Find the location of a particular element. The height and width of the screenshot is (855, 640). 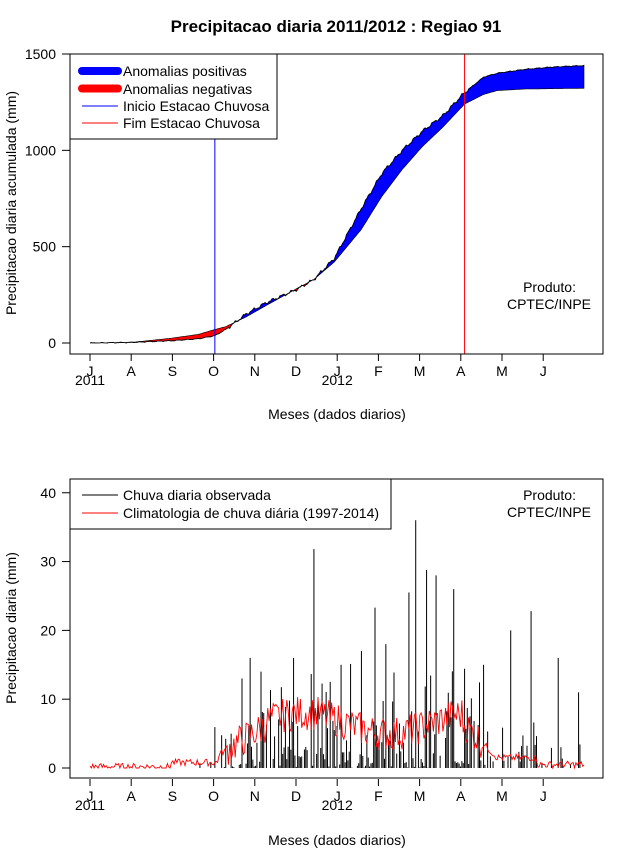

top-ytick-label: 0 is located at coordinates (52, 343).